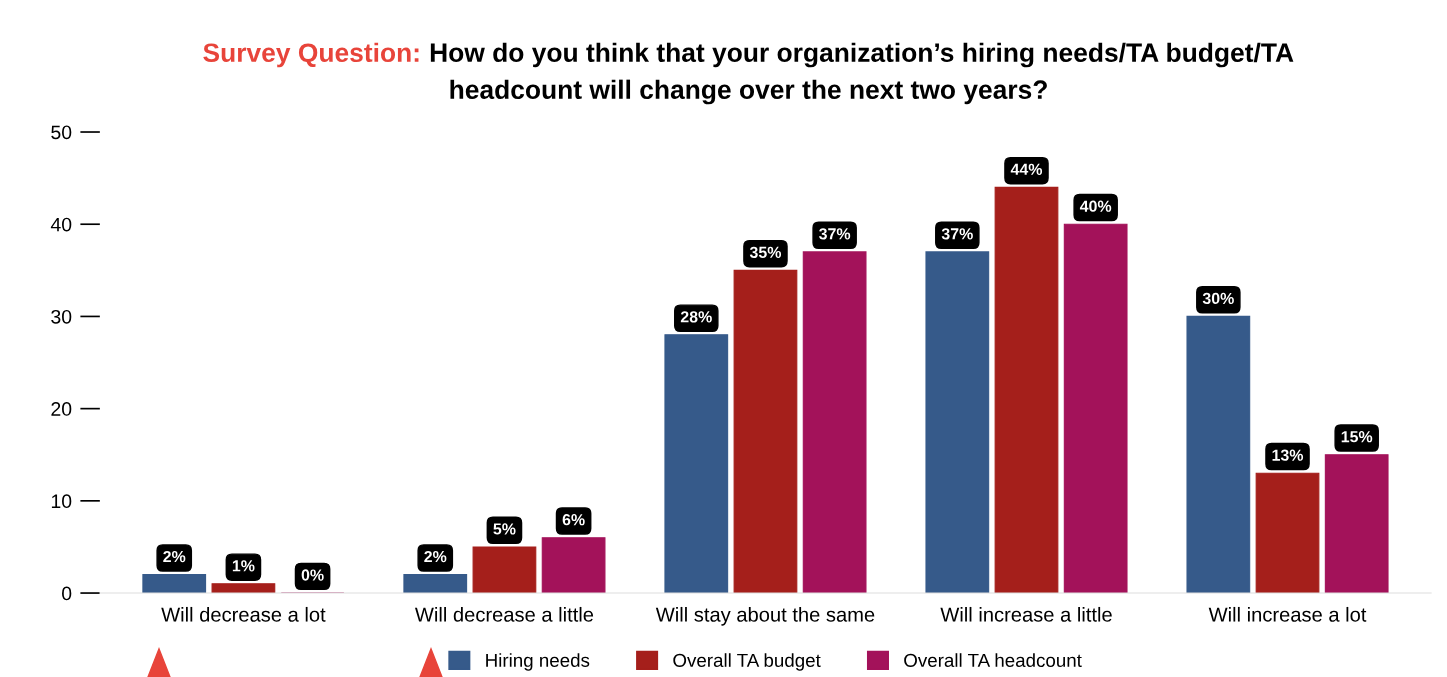 The image size is (1447, 677). Describe the element at coordinates (765, 252) in the screenshot. I see `data-label: 35%` at that location.